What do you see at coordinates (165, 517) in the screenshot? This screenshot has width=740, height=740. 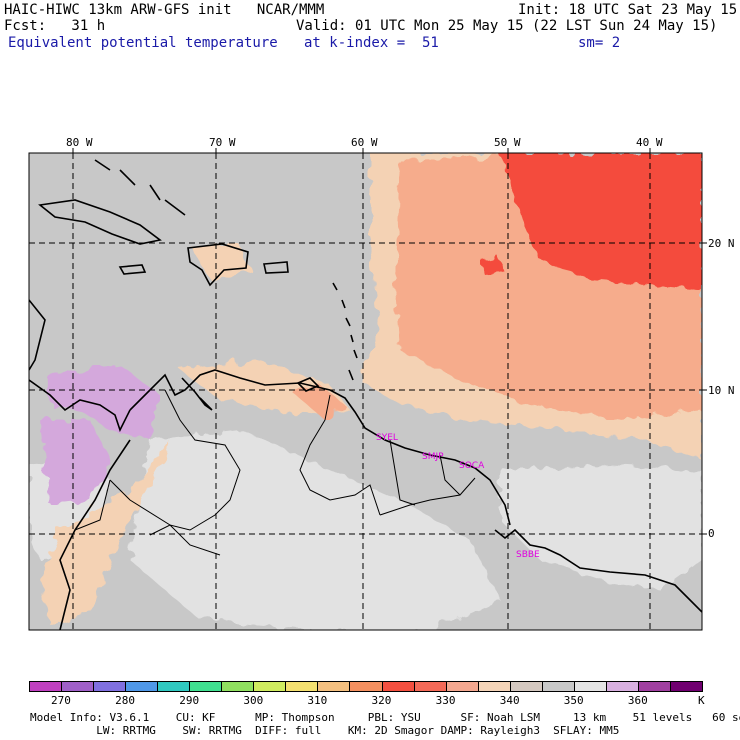 I see `border-colombia-peru` at bounding box center [165, 517].